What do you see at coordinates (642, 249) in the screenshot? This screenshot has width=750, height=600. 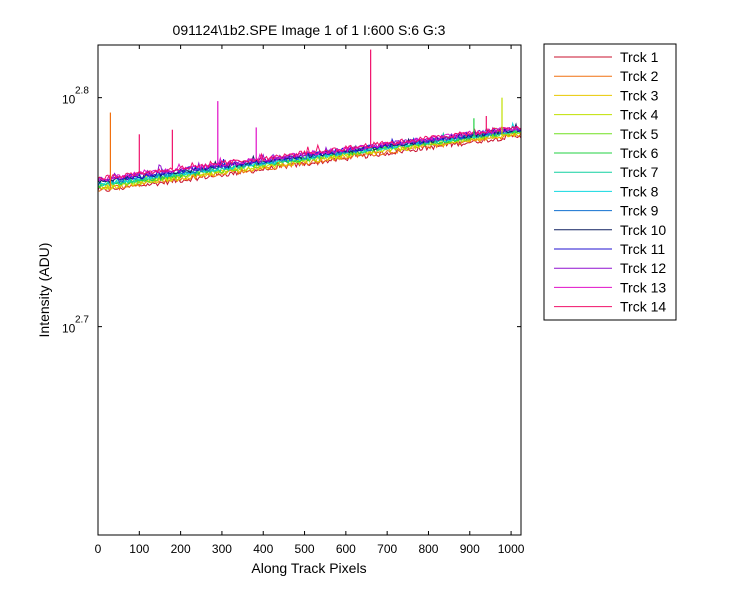 I see `legend-label: Trck 11` at bounding box center [642, 249].